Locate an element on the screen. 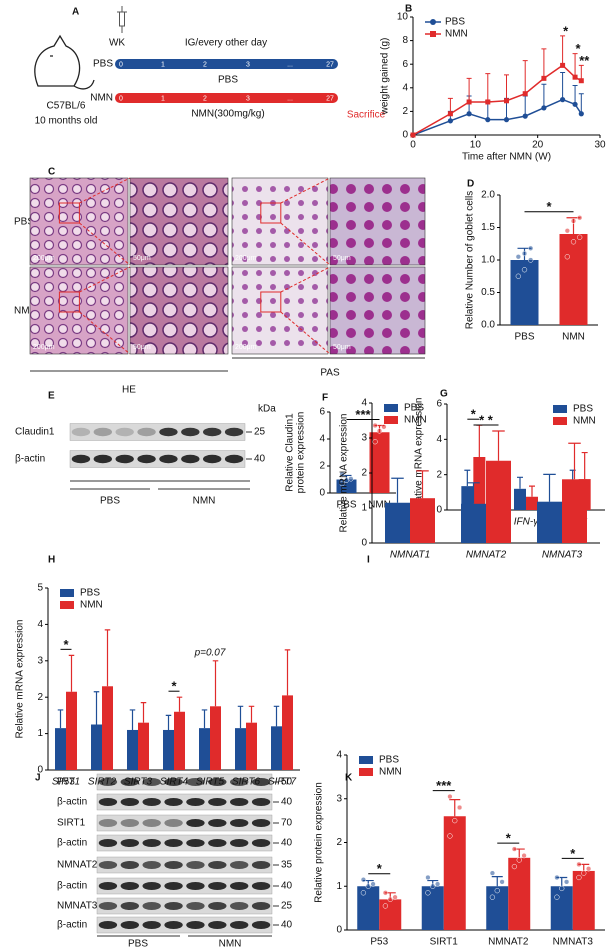 The height and width of the screenshot is (950, 616). endpoint-label: Sacrifice is located at coordinates (366, 115).